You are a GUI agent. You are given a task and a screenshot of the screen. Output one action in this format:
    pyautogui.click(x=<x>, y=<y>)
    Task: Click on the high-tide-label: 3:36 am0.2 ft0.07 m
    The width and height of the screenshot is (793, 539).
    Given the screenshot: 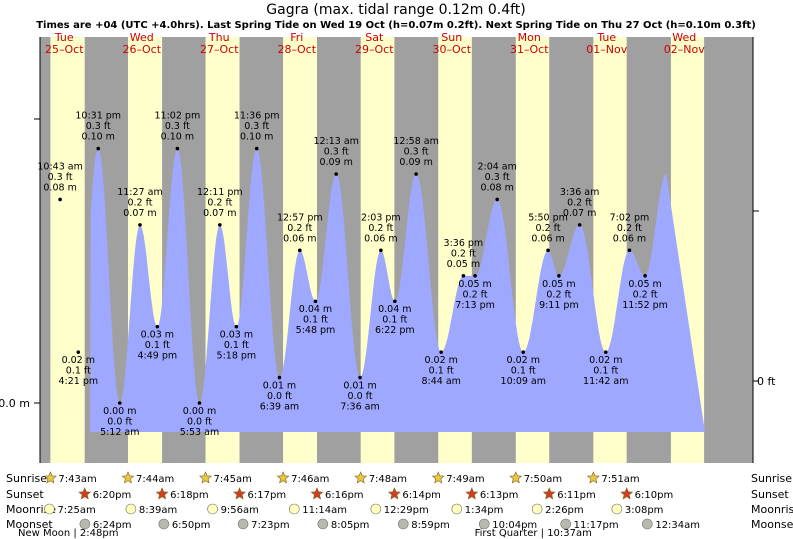 What is the action you would take?
    pyautogui.click(x=579, y=207)
    